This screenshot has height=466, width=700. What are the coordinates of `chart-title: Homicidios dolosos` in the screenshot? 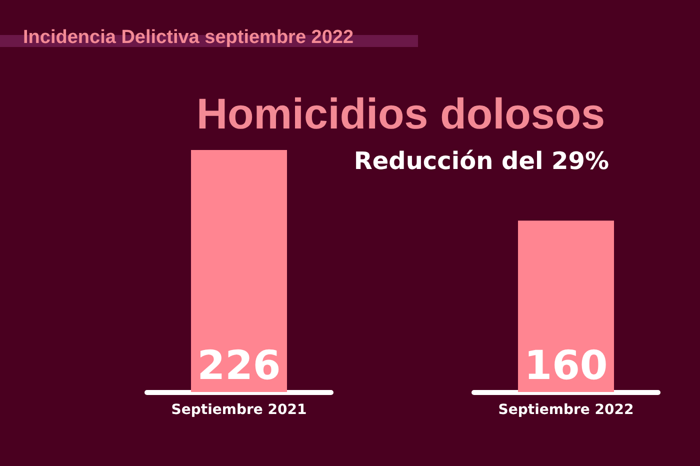 It's located at (401, 114).